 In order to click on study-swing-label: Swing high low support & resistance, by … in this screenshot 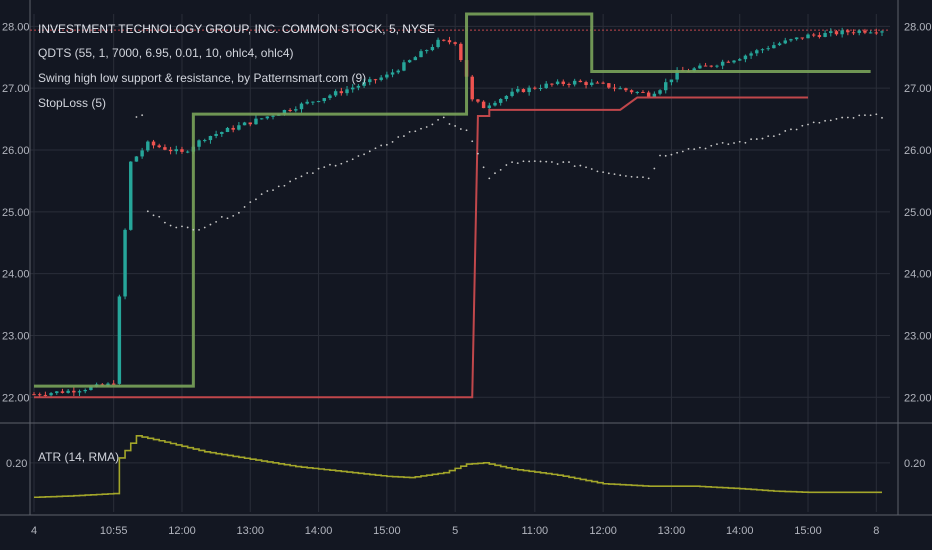, I will do `click(202, 78)`.